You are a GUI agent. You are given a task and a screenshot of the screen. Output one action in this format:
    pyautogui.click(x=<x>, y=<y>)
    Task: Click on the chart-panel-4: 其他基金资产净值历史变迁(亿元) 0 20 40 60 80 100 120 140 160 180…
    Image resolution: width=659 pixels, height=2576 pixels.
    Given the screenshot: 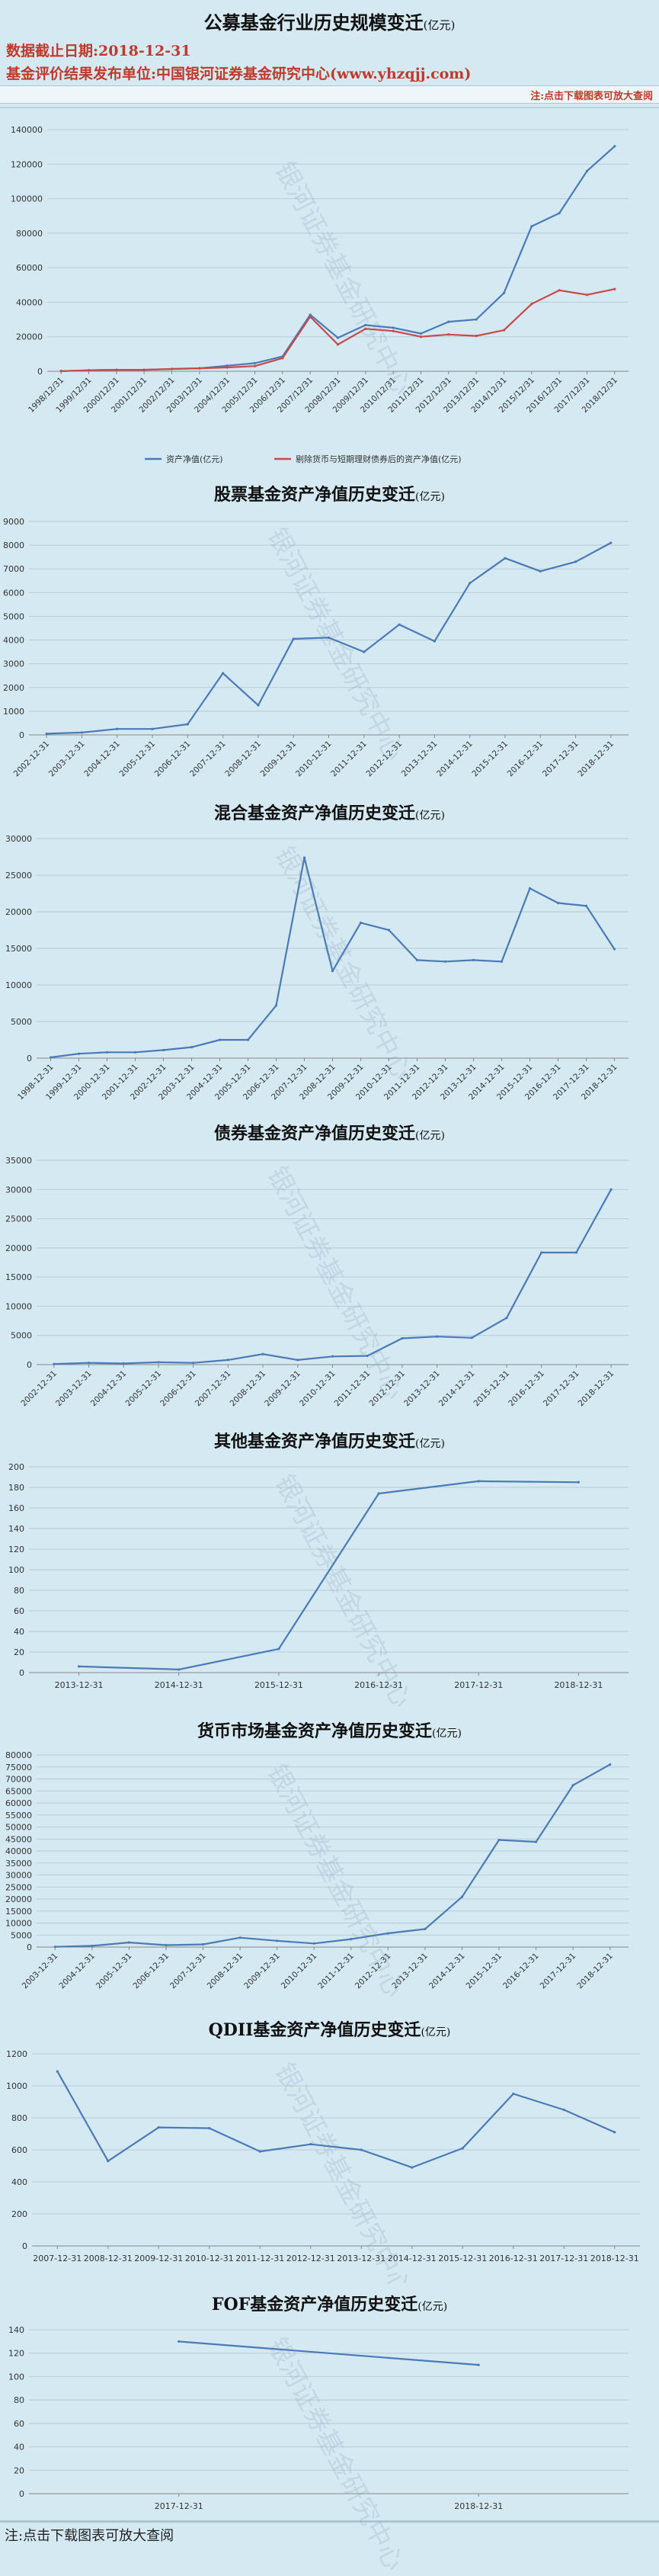 What is the action you would take?
    pyautogui.click(x=330, y=1567)
    